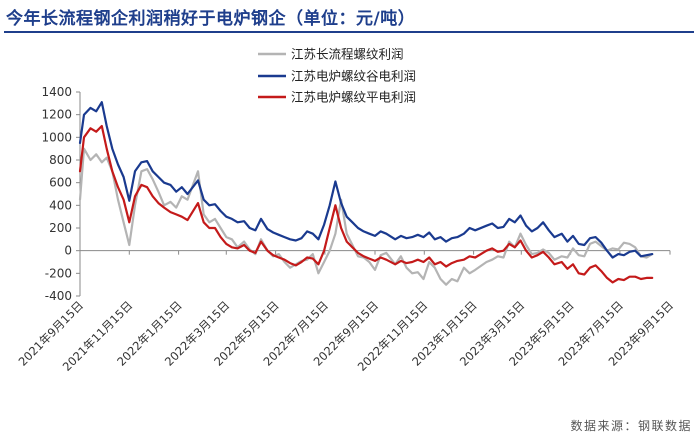  I want to click on data-source: 数据来源：钢联数据, so click(631, 426).